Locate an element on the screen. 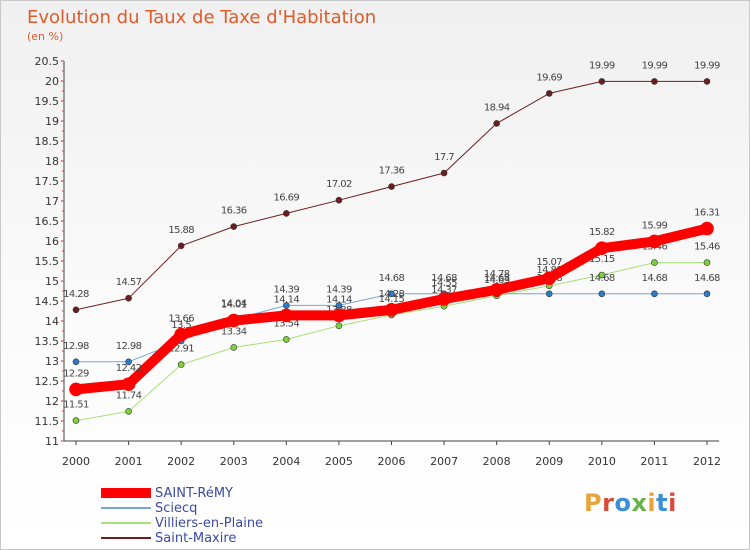  legend-label: Saint-Maxire is located at coordinates (196, 538).